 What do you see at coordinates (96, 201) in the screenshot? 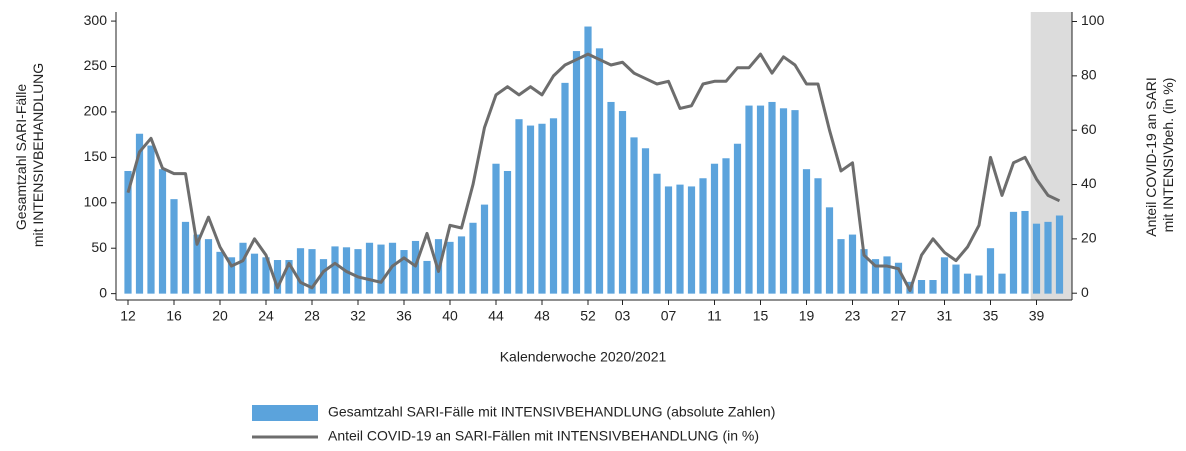
I see `y-tick-label: 100` at bounding box center [96, 201].